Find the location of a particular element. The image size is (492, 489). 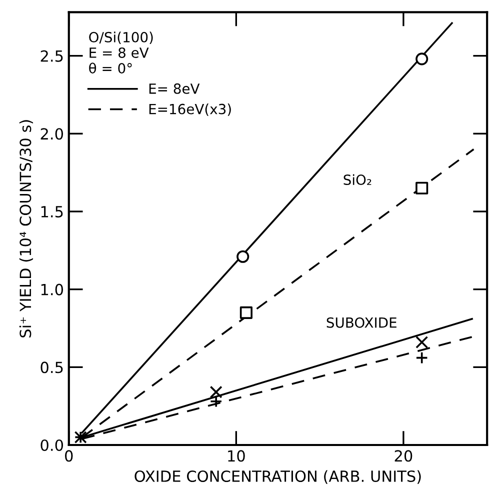

y-tick-label: 2.5 is located at coordinates (51, 56).